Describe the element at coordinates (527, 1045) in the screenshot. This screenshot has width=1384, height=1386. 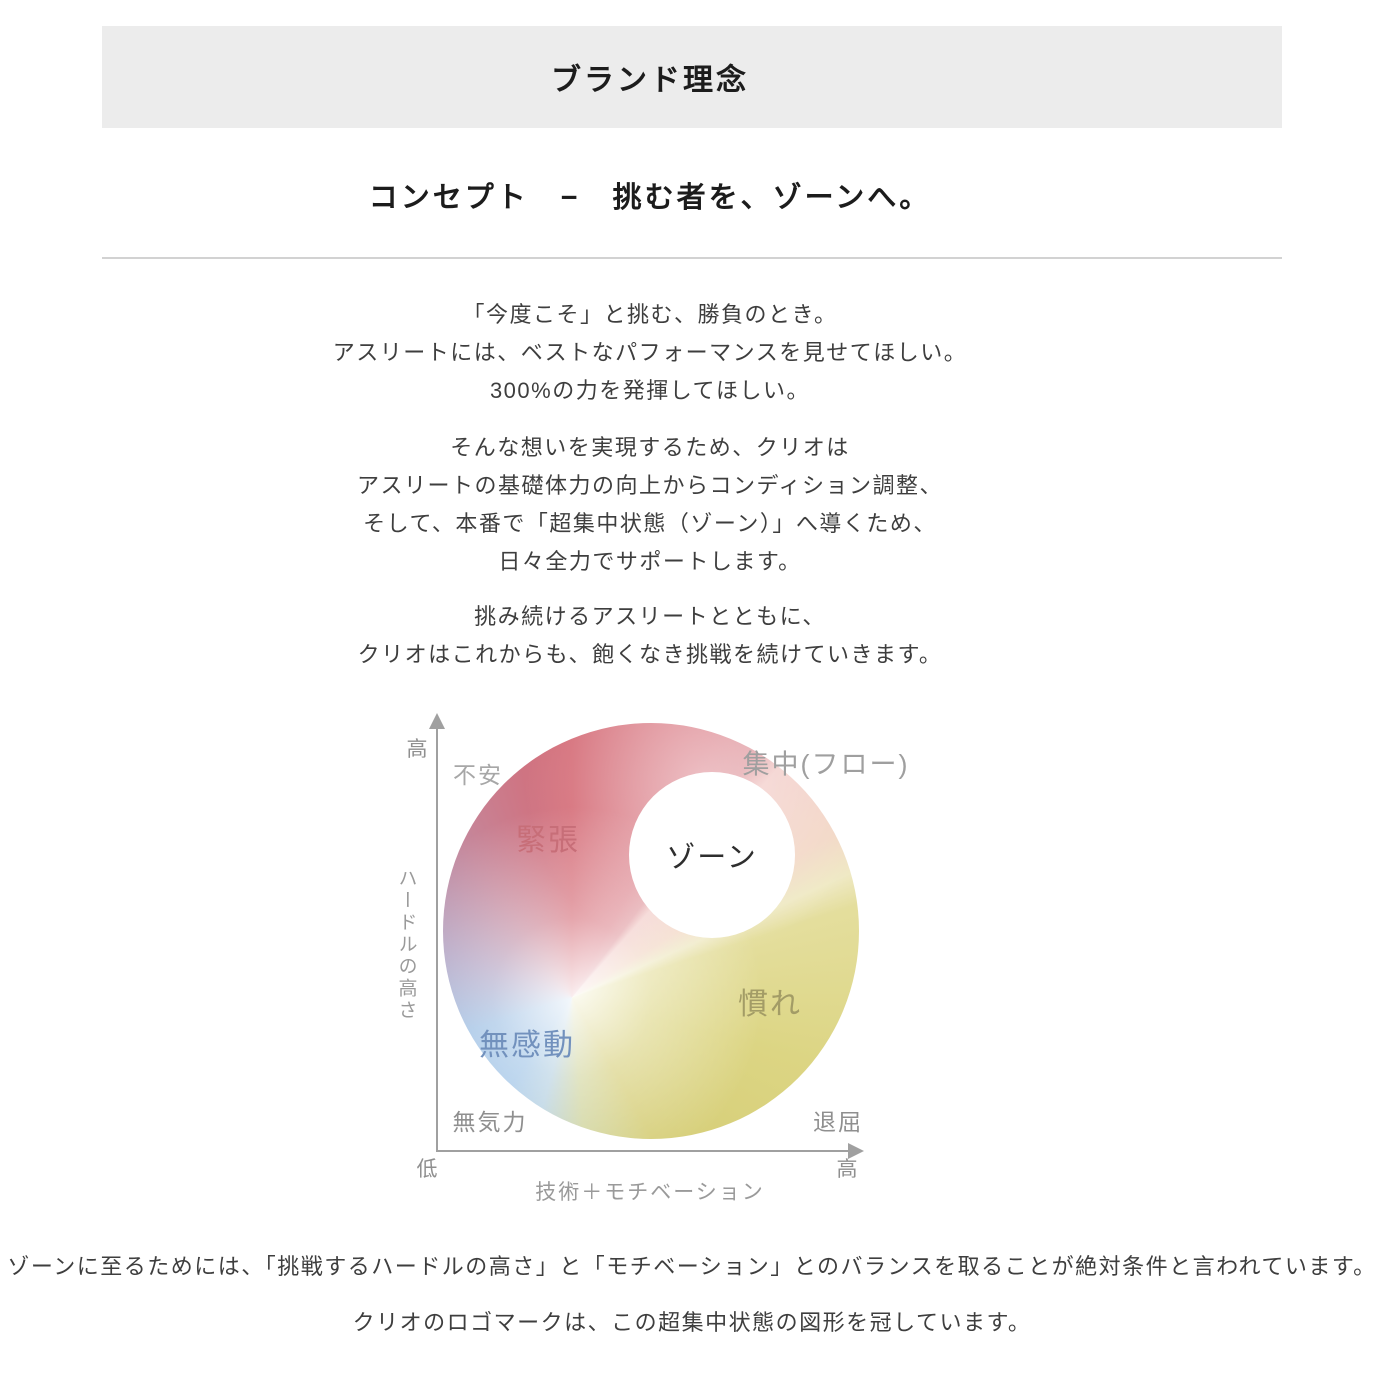
I see `zone-label-apathy: 無感動` at that location.